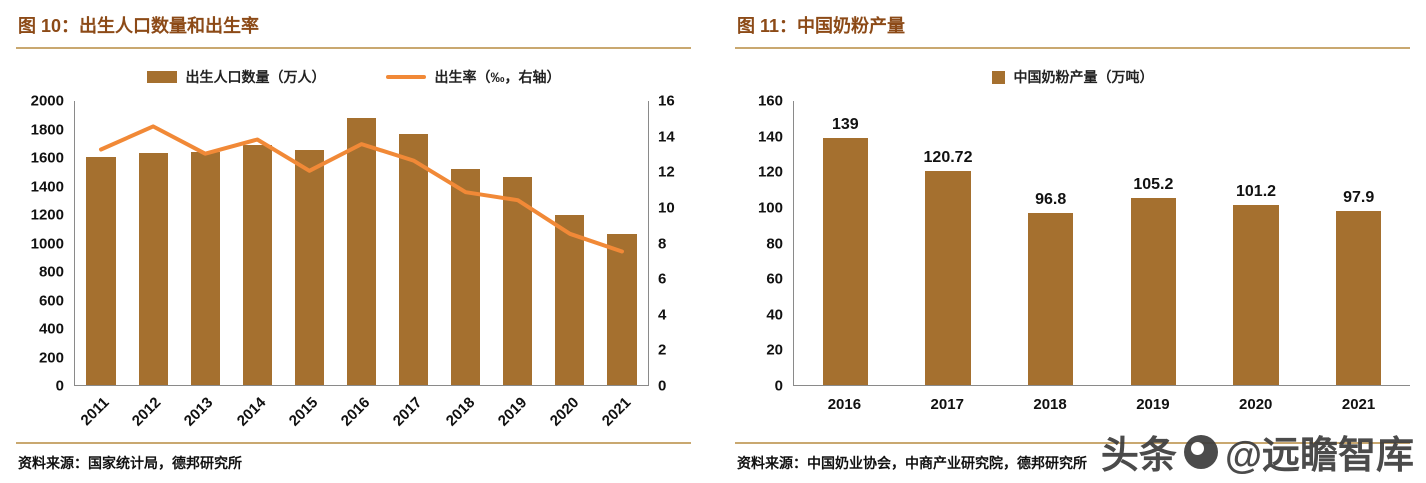  Describe the element at coordinates (666, 101) in the screenshot. I see `y-tick-label: 16` at that location.